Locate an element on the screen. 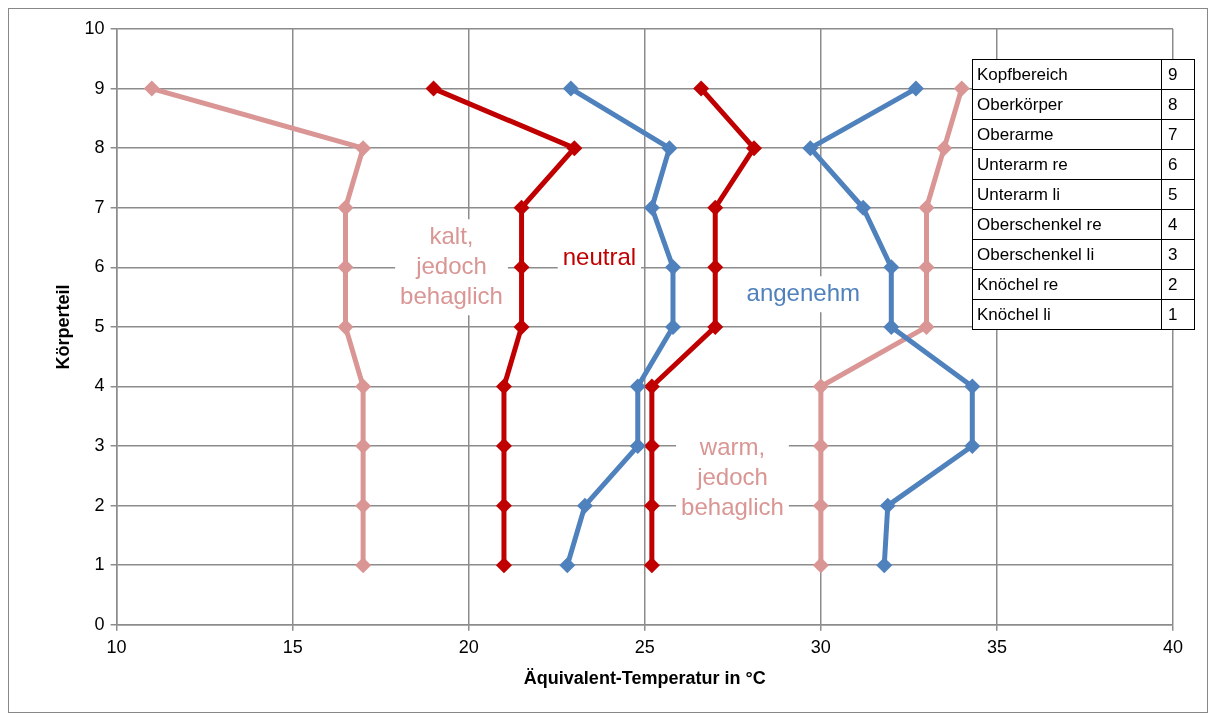 The image size is (1217, 717). x-tick-label: 25 is located at coordinates (644, 646).